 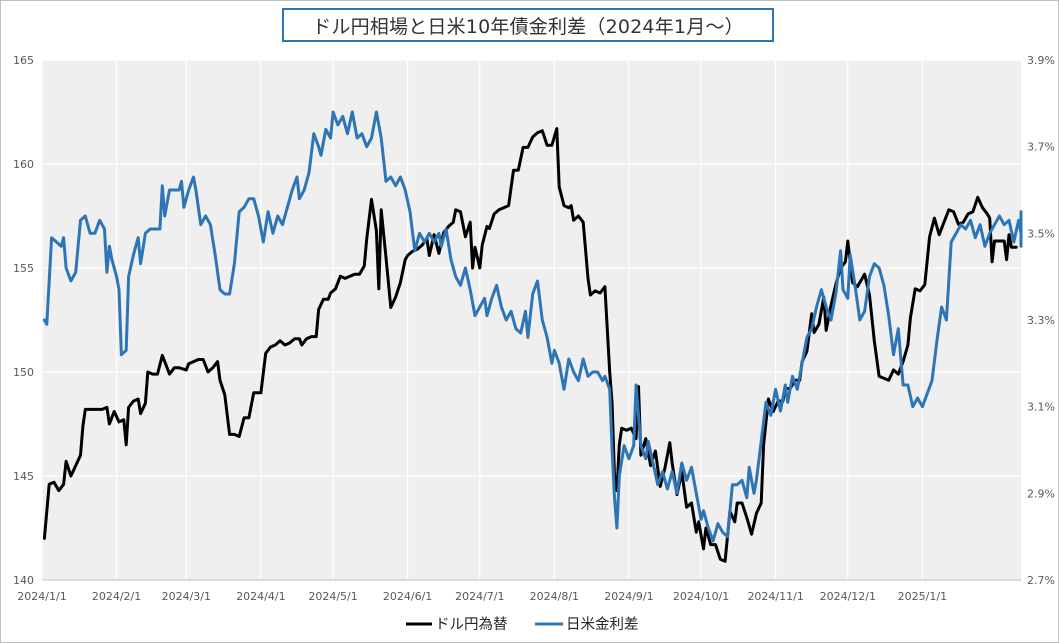 I want to click on y-axis-right-ticks: 2.7% 2.9% 3.1% 3.3% 3.5% 3.7% 3.9%, so click(x=1041, y=320).